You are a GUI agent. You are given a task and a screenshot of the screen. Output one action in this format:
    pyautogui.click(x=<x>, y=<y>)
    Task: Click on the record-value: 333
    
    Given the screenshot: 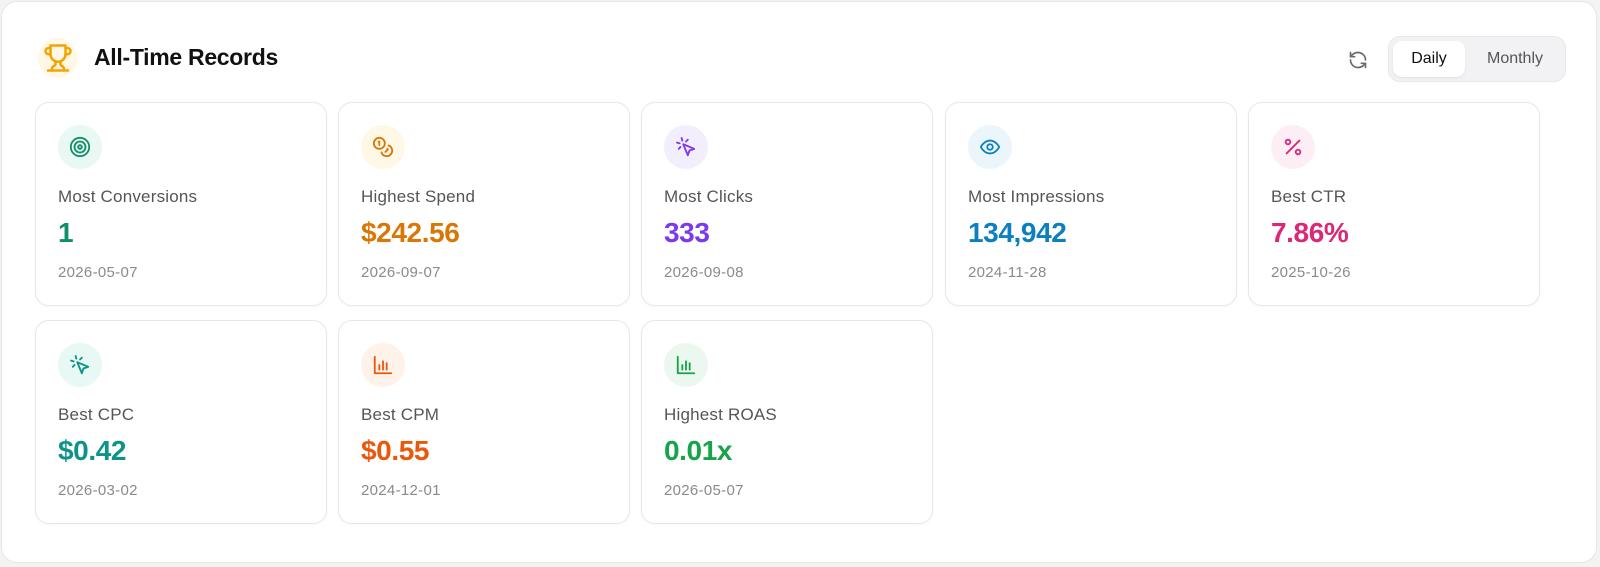 What is the action you would take?
    pyautogui.click(x=687, y=232)
    